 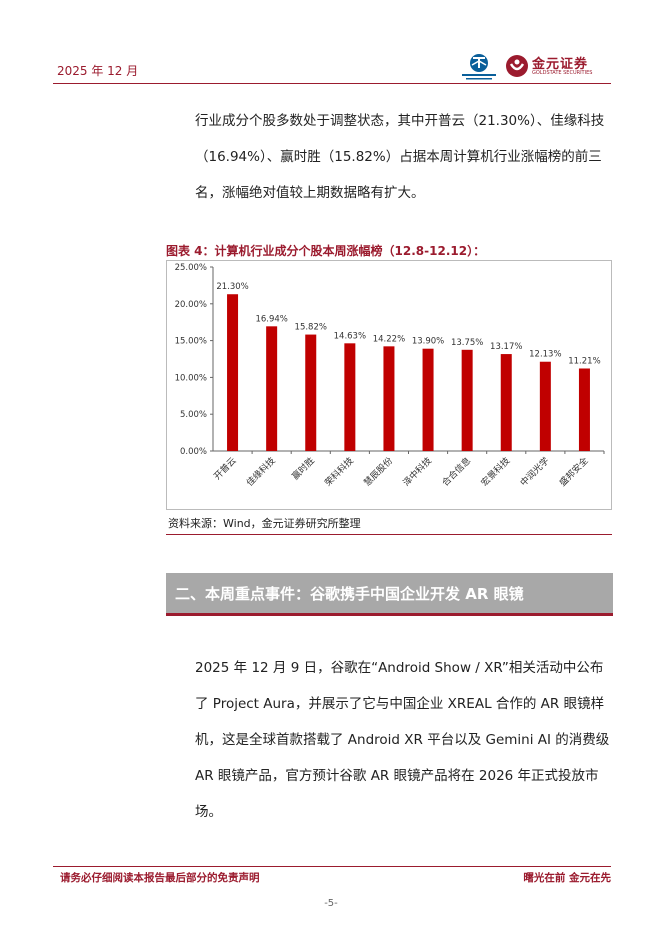 I want to click on logo-company-english: GOLDSTATE SECURITIES, so click(x=562, y=73).